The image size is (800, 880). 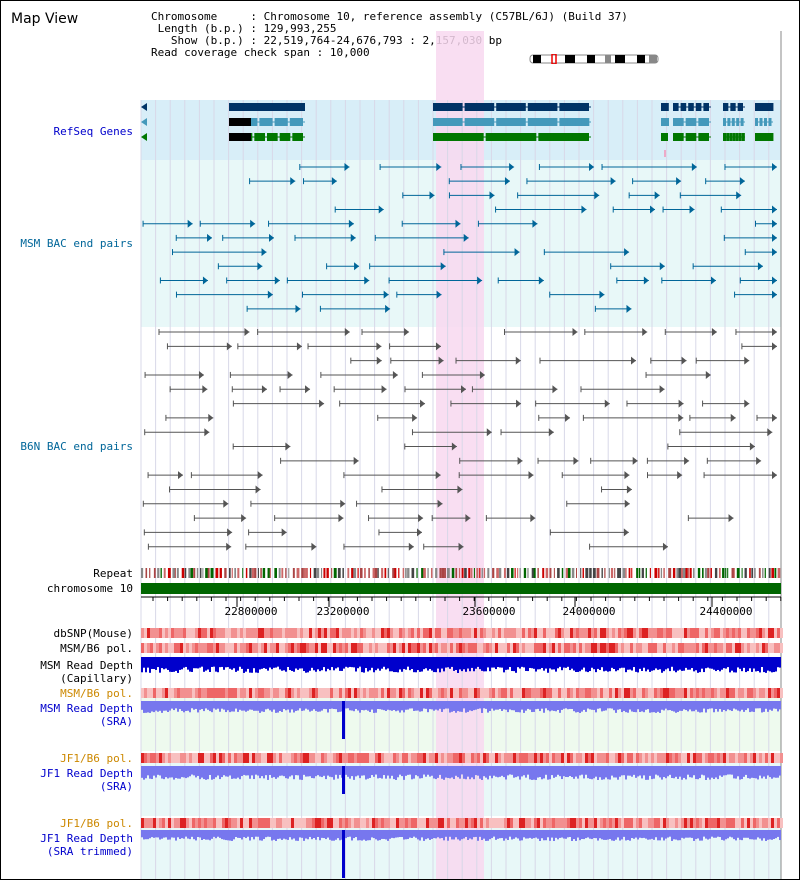 I want to click on chromosome-key: Chromosome, so click(x=197, y=16).